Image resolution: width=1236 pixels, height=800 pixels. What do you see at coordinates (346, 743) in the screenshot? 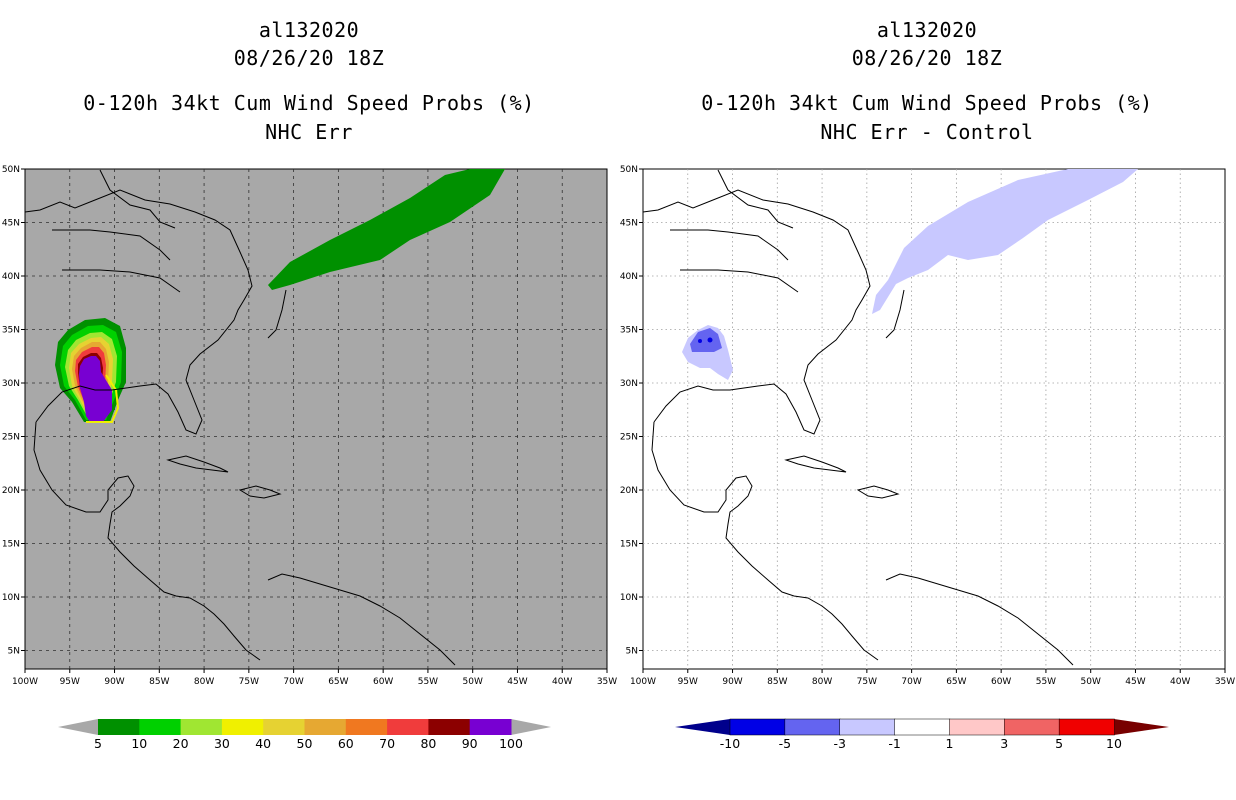
I see `colorbar-label: 60` at bounding box center [346, 743].